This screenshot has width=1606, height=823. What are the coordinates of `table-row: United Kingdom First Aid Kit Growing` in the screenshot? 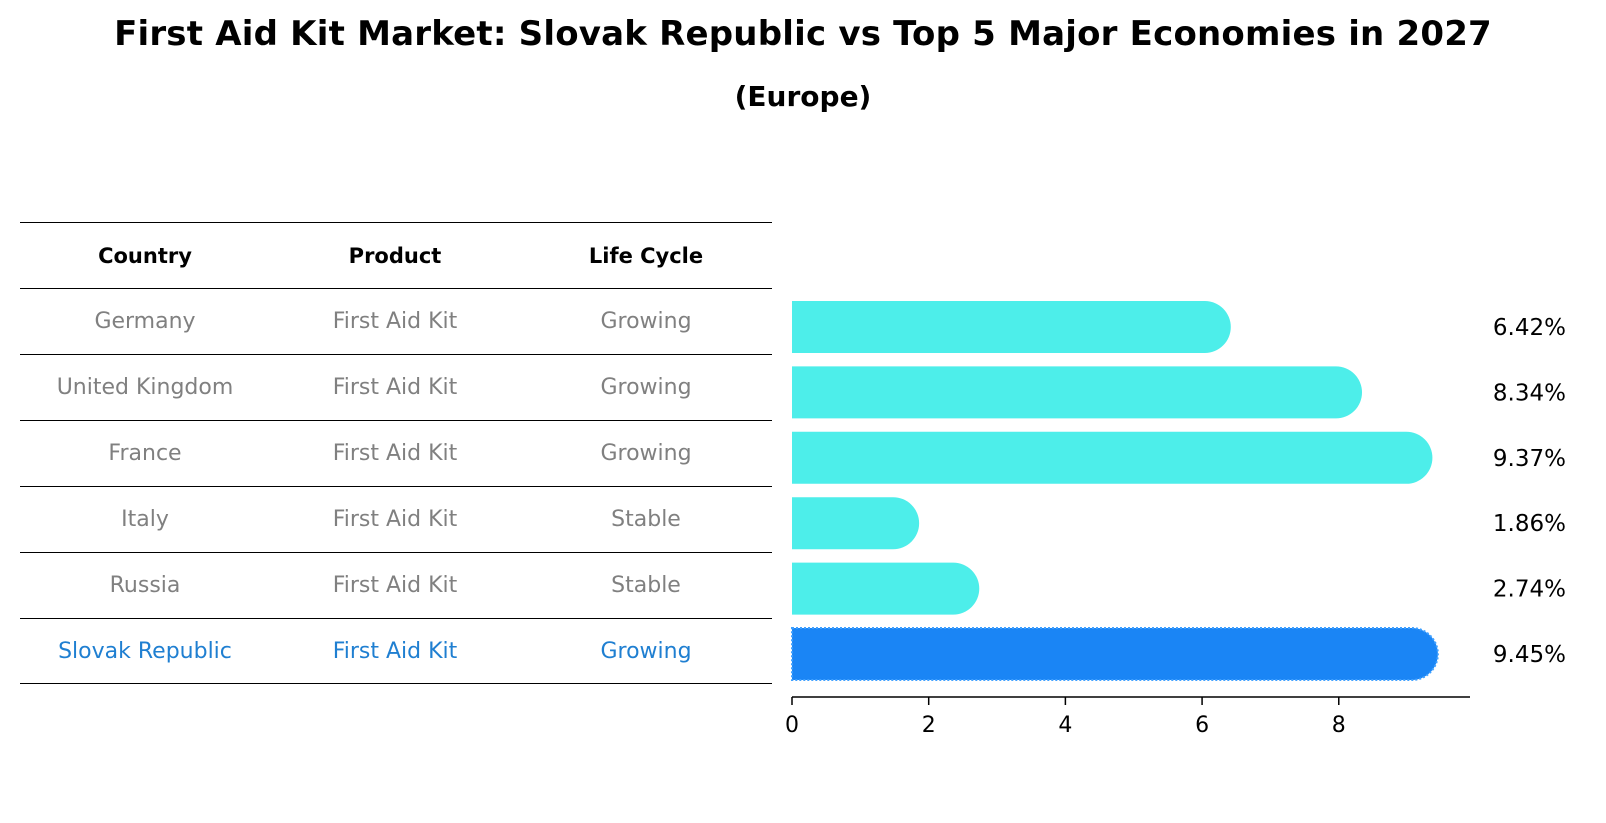 It's located at (396, 387).